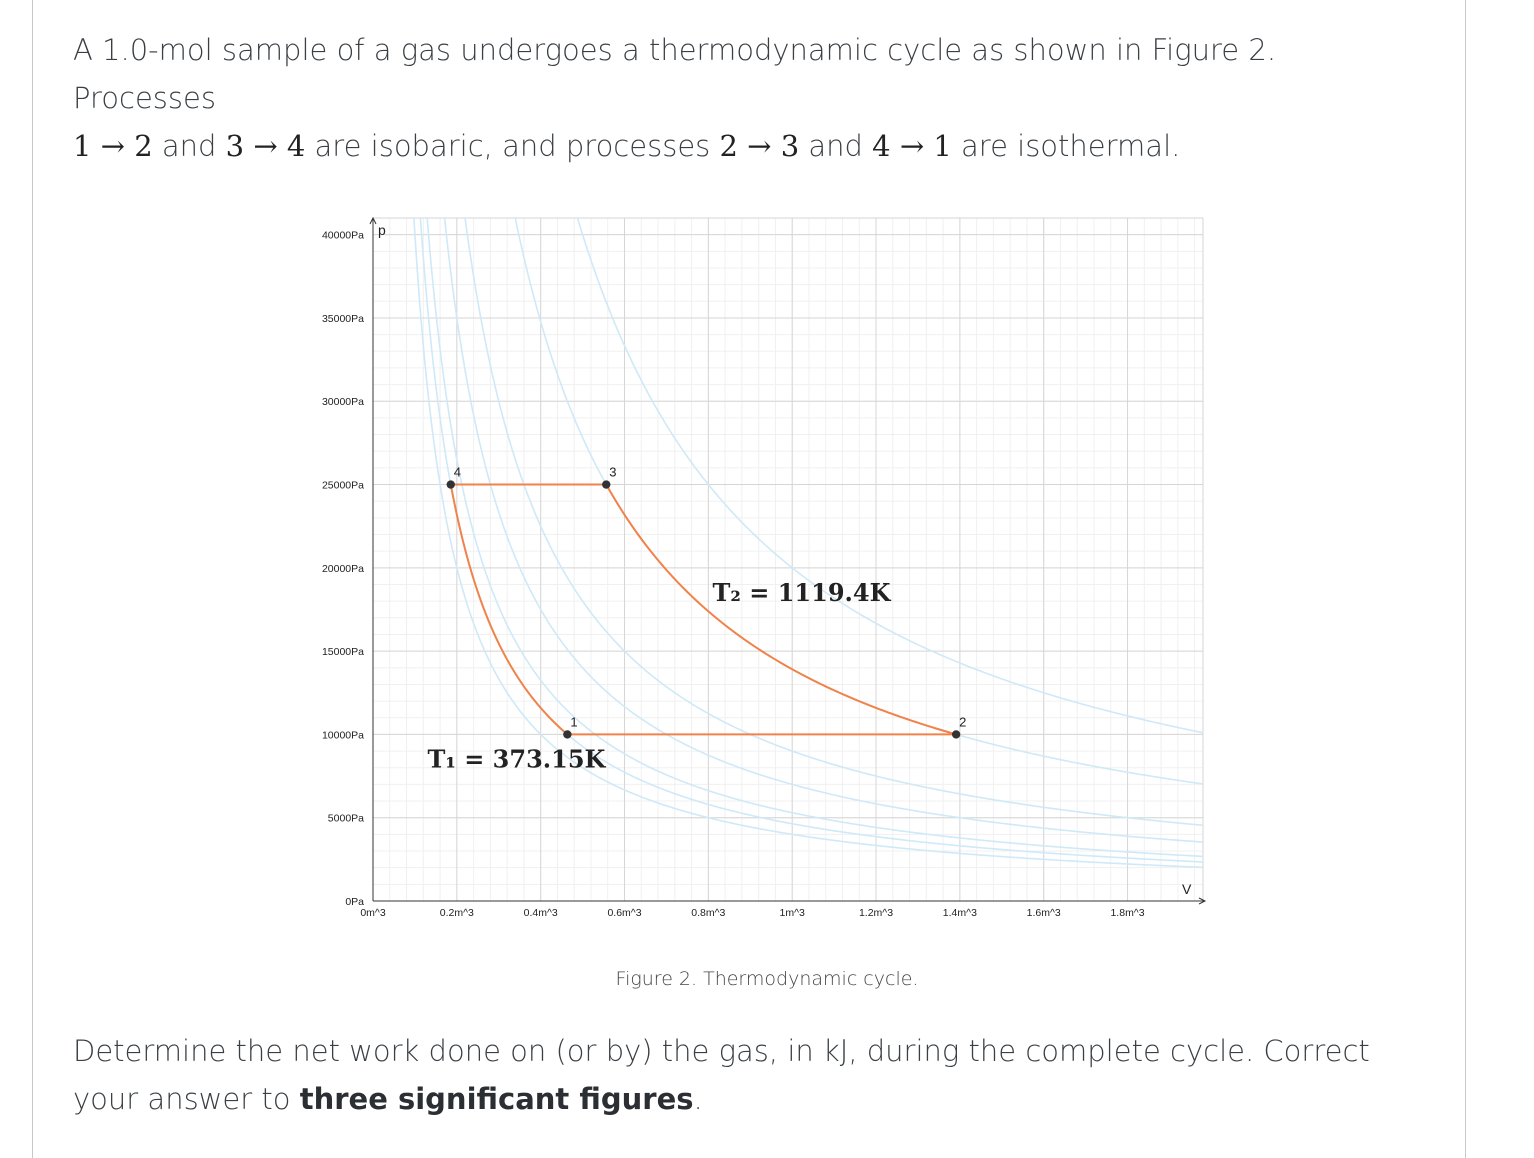 The width and height of the screenshot is (1534, 1158). Describe the element at coordinates (1071, 146) in the screenshot. I see `isothermal-text: are isothermal.` at that location.